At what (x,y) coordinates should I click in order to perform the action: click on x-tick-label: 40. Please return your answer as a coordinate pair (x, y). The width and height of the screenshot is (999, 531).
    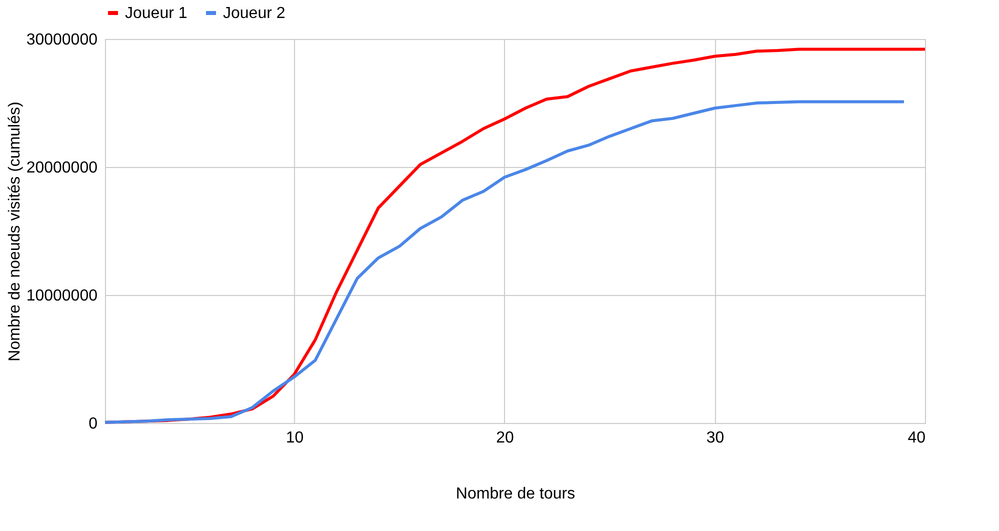
    Looking at the image, I should click on (917, 438).